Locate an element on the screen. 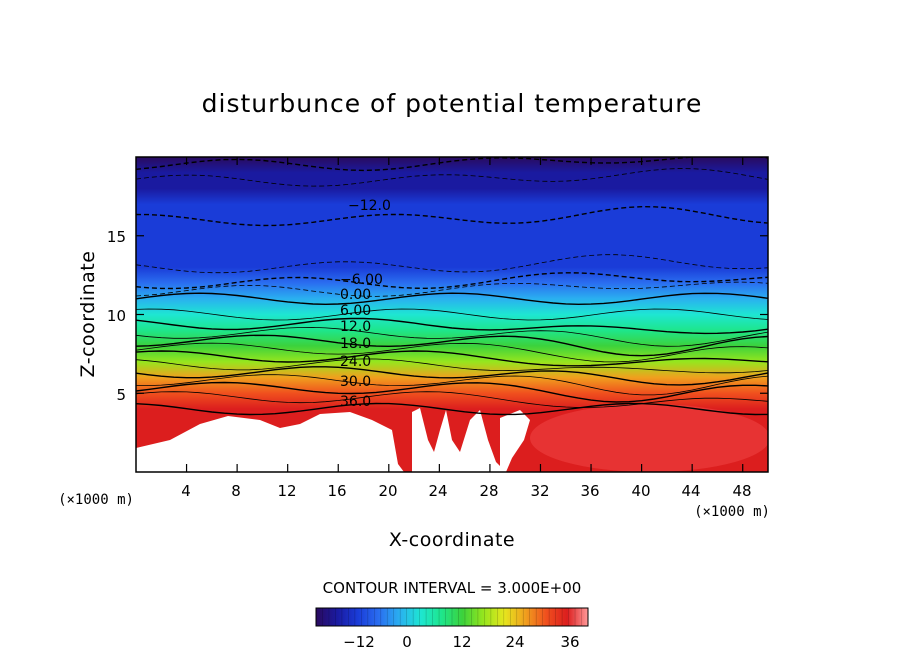 The height and width of the screenshot is (654, 904). x-tick-label-36: 36 is located at coordinates (589, 491).